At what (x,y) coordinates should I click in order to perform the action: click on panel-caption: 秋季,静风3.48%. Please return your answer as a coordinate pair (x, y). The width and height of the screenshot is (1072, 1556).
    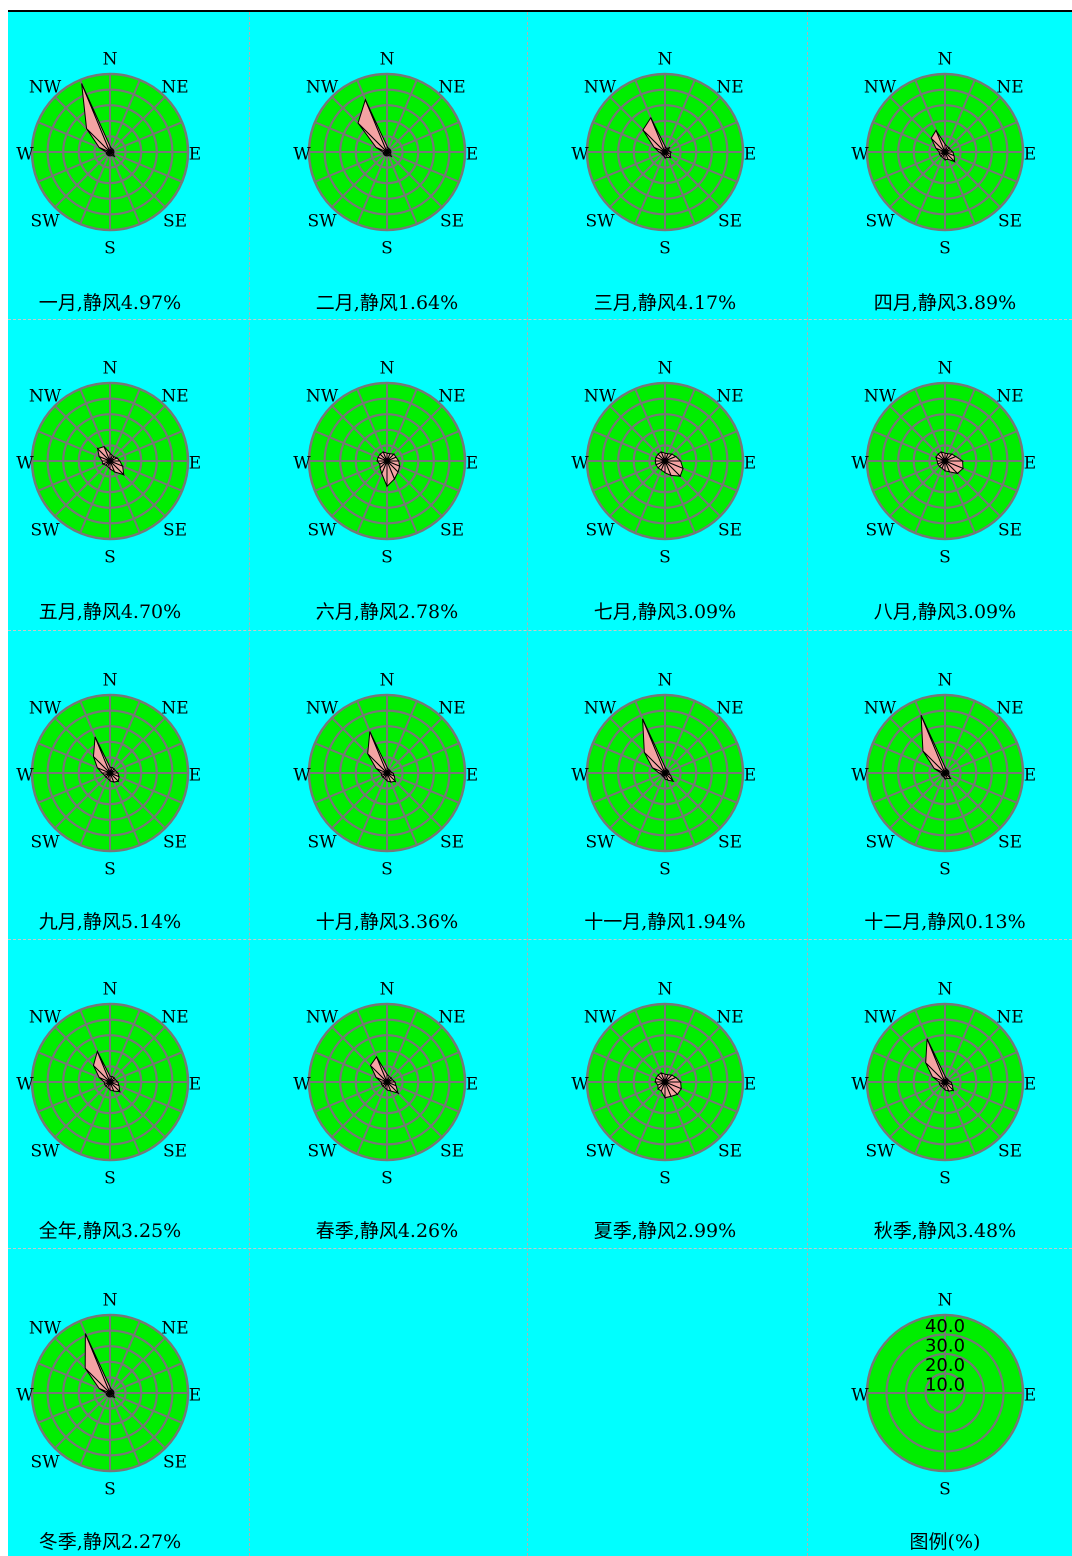
    Looking at the image, I should click on (945, 1231).